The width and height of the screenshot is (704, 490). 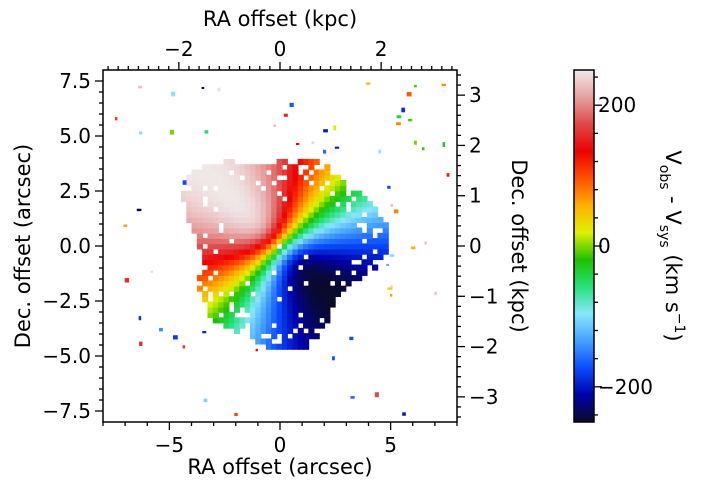 I want to click on right-tick-label: 2, so click(x=475, y=145).